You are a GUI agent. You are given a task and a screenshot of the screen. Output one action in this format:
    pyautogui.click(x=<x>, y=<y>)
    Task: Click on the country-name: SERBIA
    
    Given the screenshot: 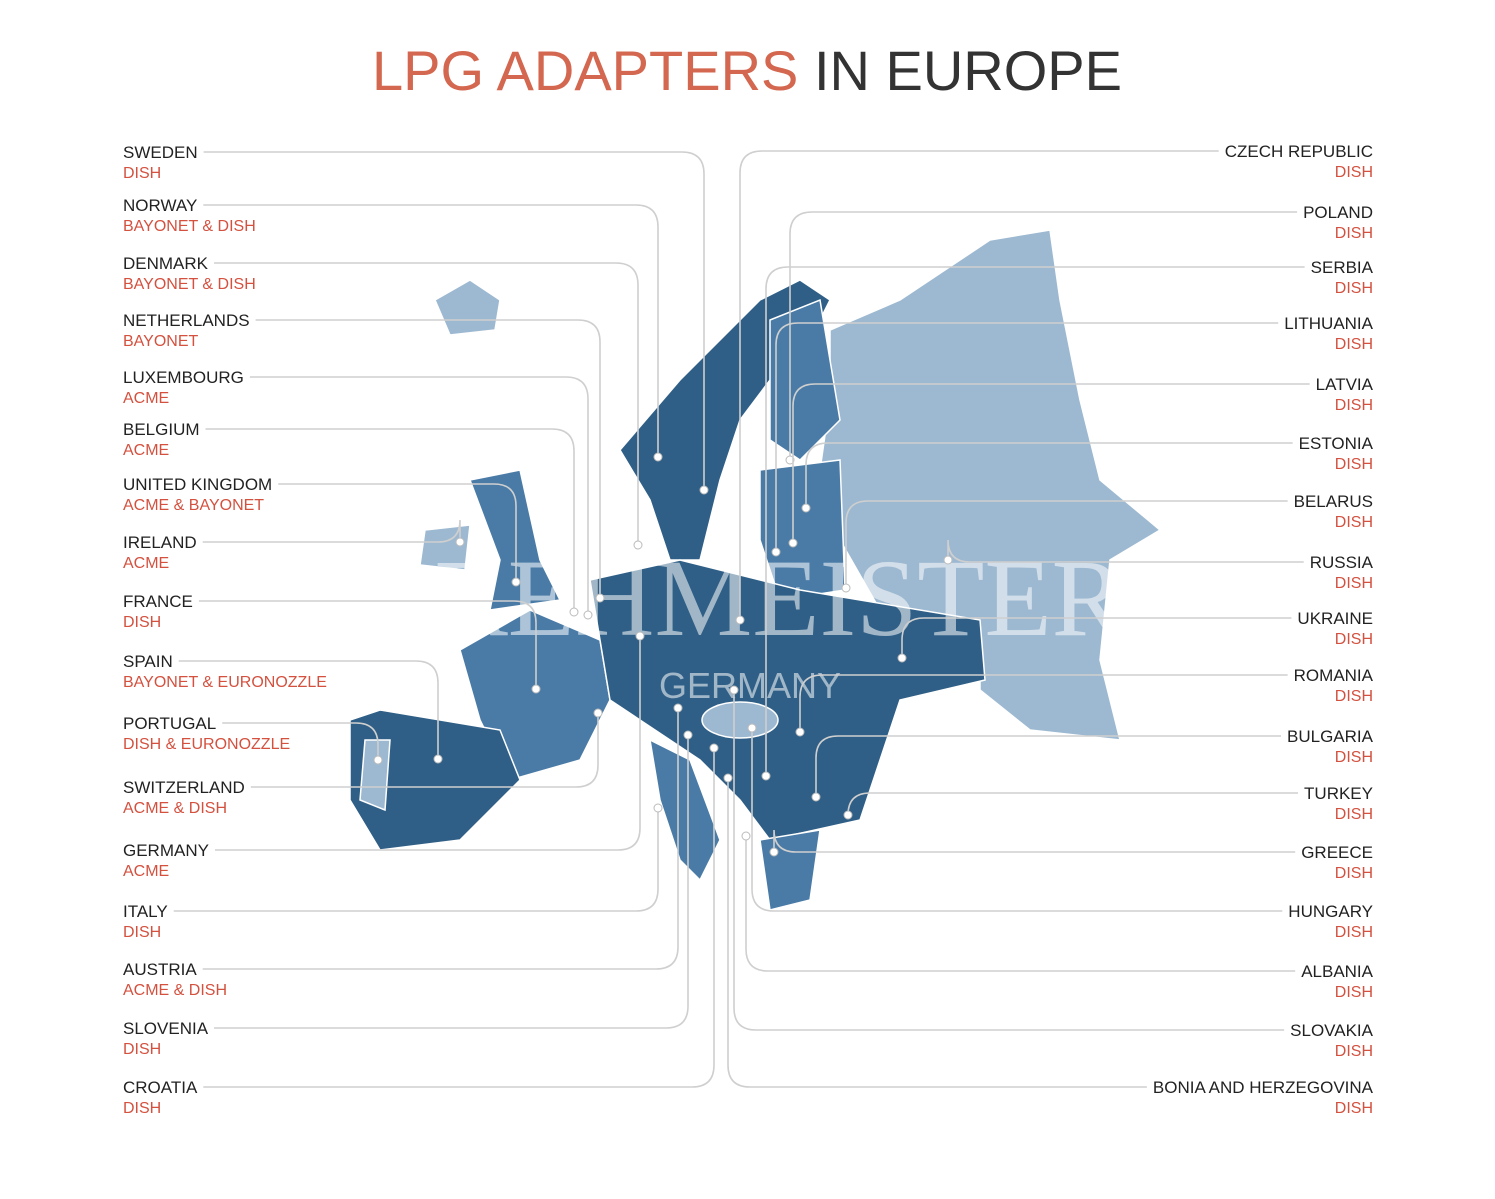 What is the action you would take?
    pyautogui.click(x=1342, y=267)
    